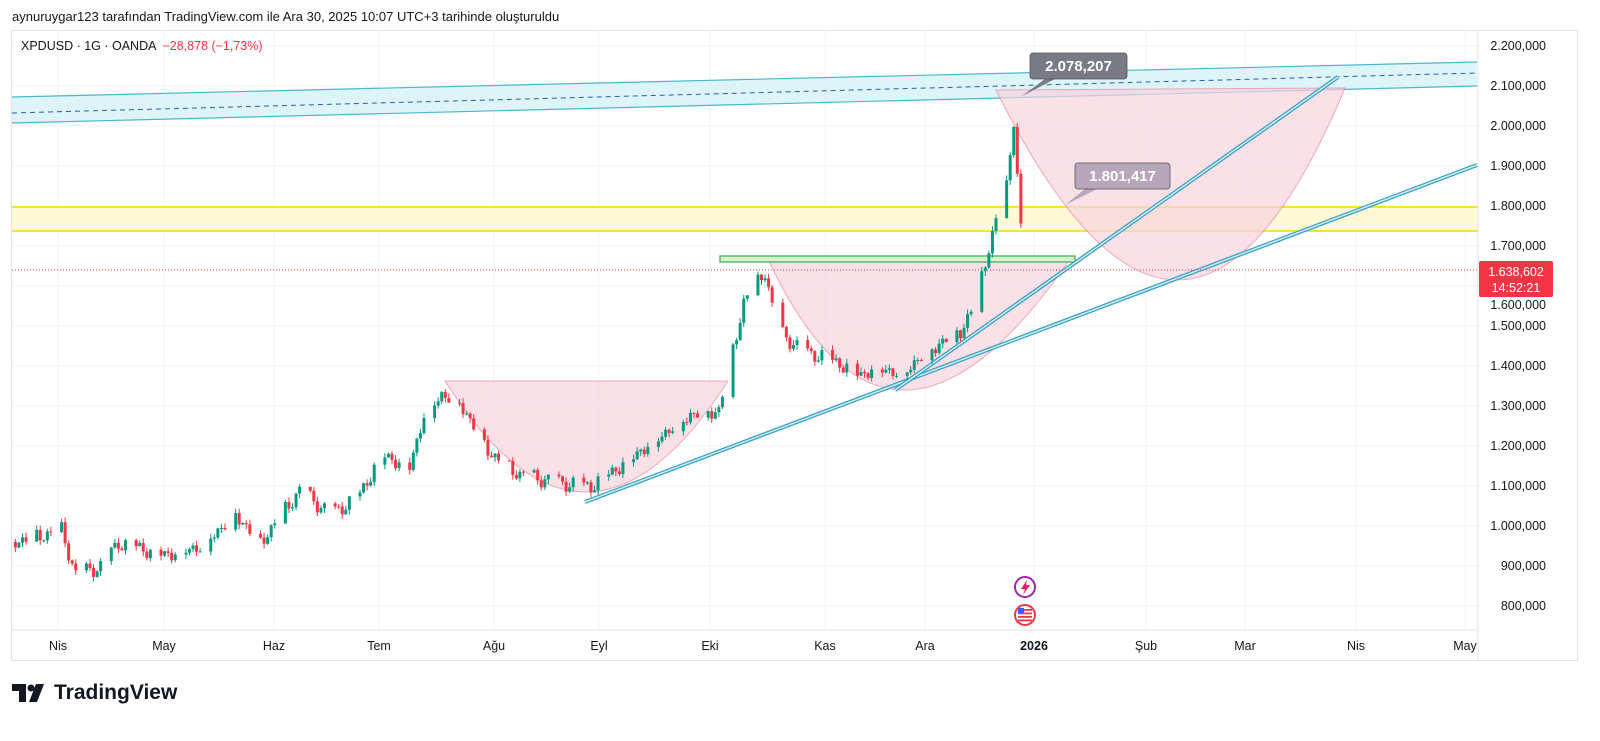 This screenshot has width=1600, height=741. I want to click on price-tick-label: 1.900,000, so click(1518, 166).